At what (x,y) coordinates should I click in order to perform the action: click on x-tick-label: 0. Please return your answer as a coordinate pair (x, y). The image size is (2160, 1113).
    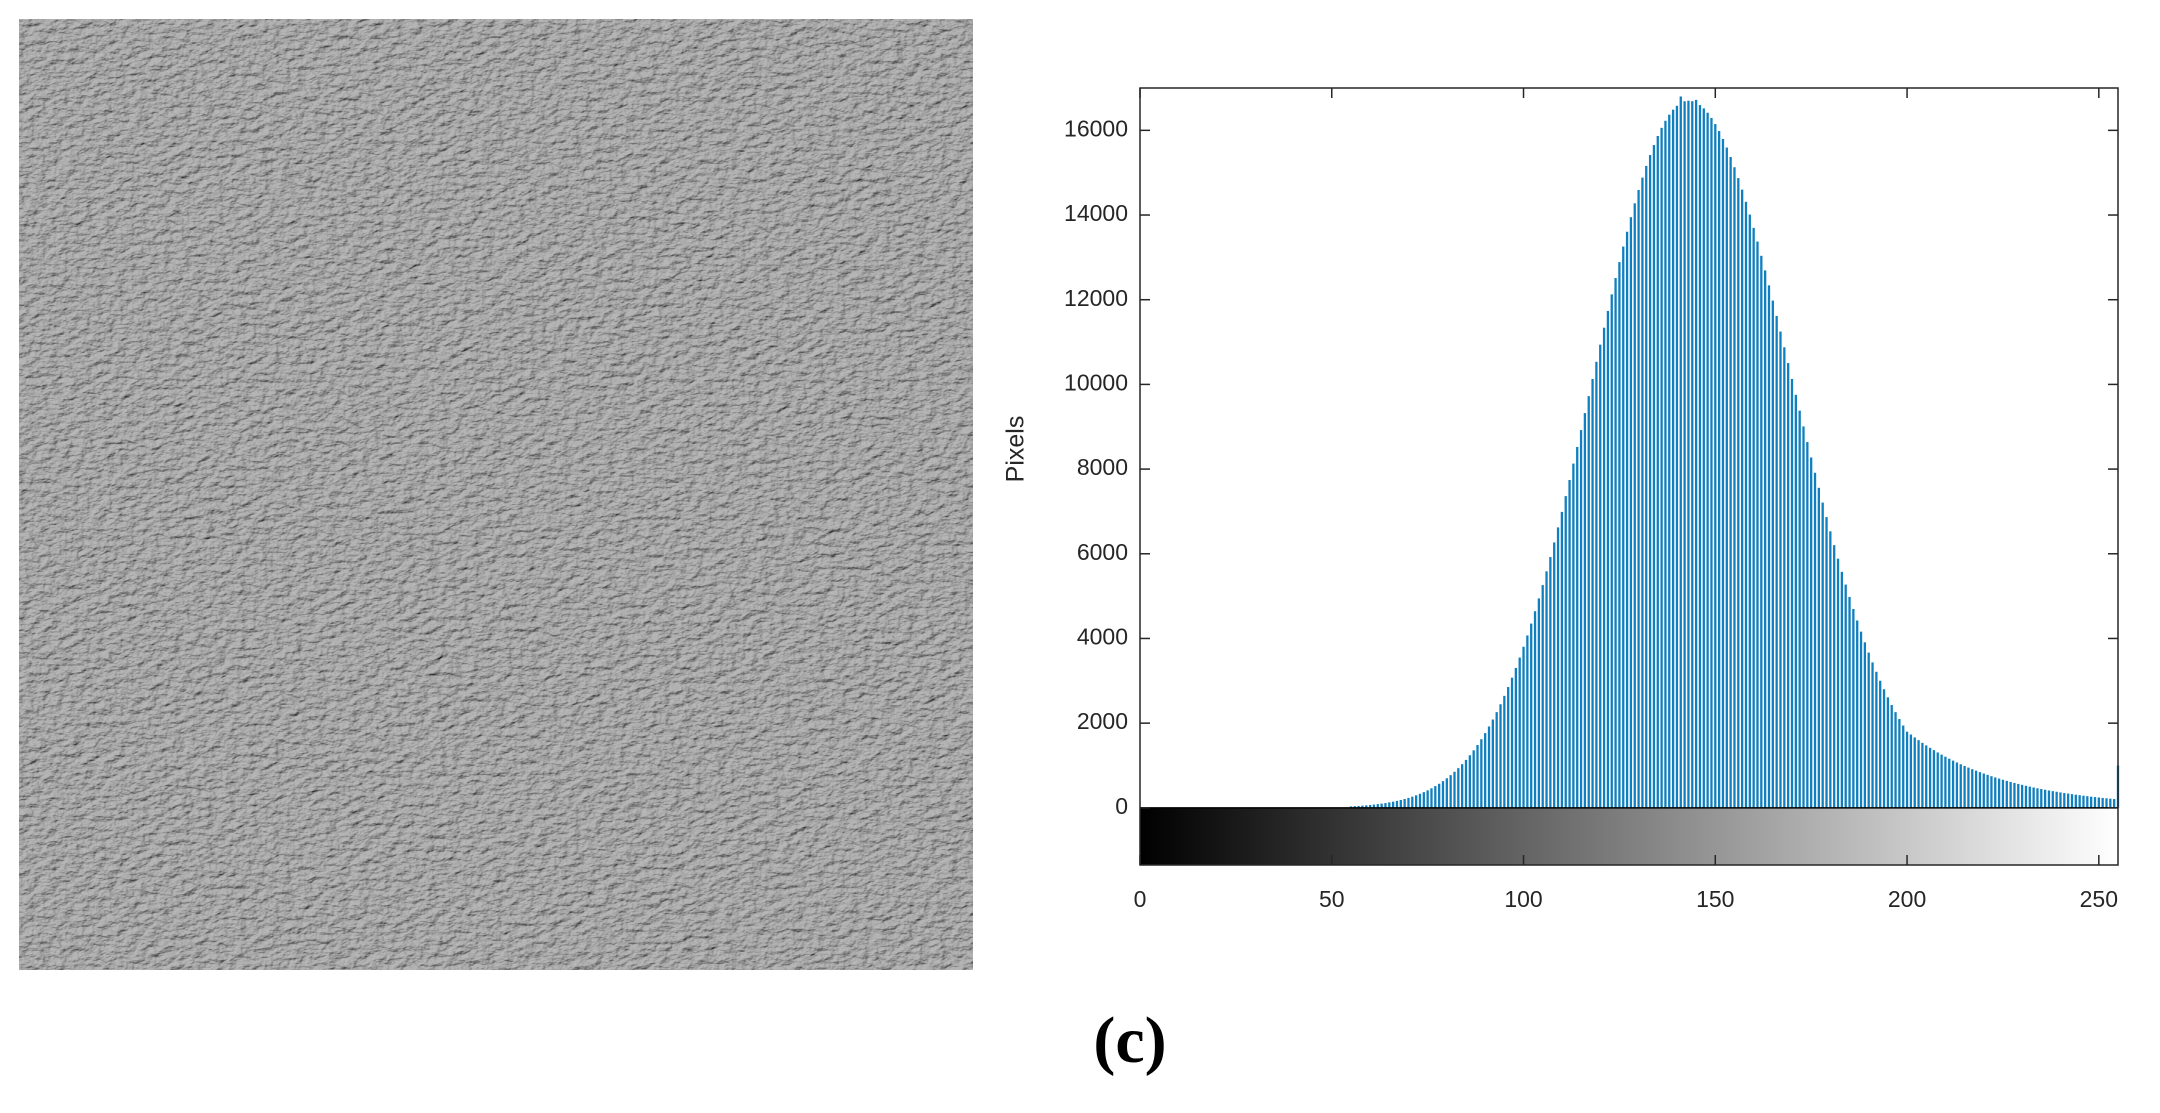
    Looking at the image, I should click on (1140, 899).